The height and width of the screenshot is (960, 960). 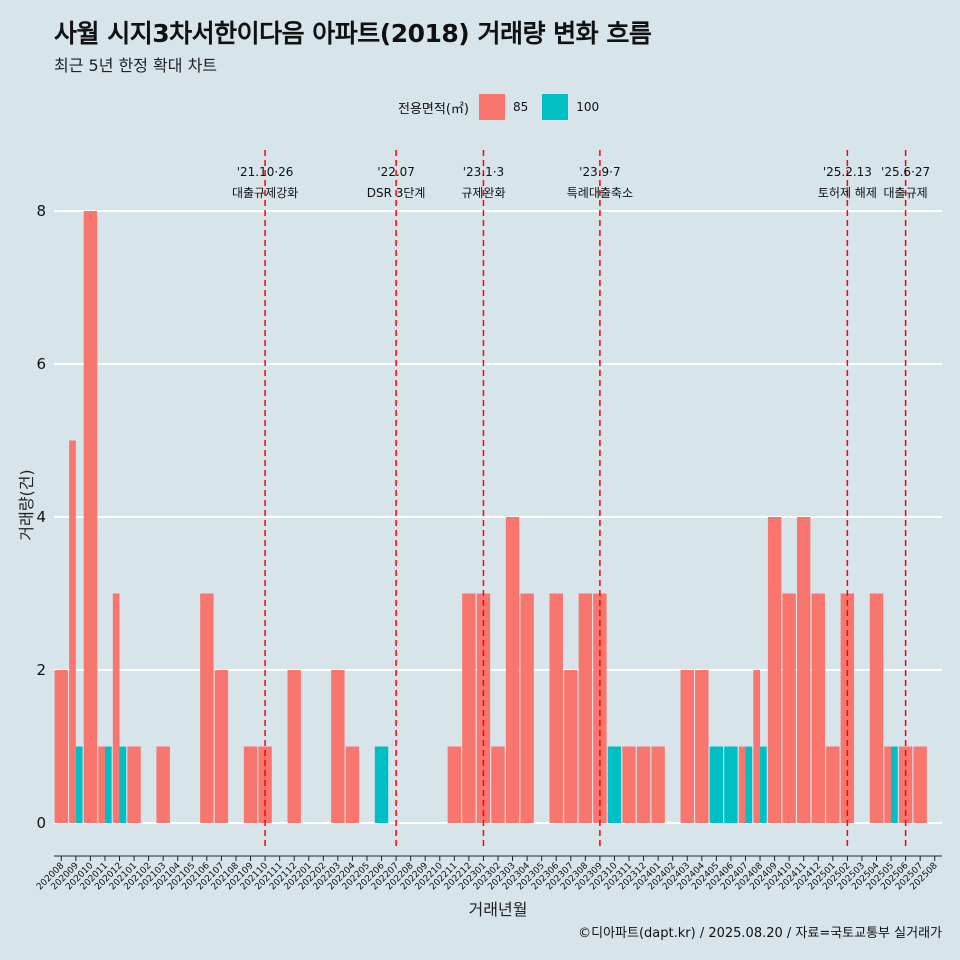 I want to click on event-date: '21.10·26, so click(x=265, y=172).